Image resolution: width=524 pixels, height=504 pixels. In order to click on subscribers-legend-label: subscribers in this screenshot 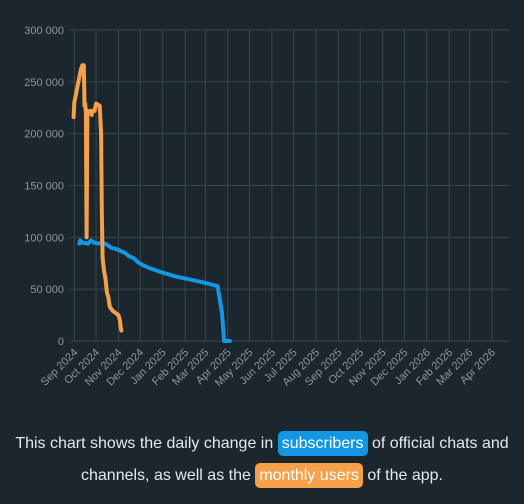, I will do `click(322, 443)`.